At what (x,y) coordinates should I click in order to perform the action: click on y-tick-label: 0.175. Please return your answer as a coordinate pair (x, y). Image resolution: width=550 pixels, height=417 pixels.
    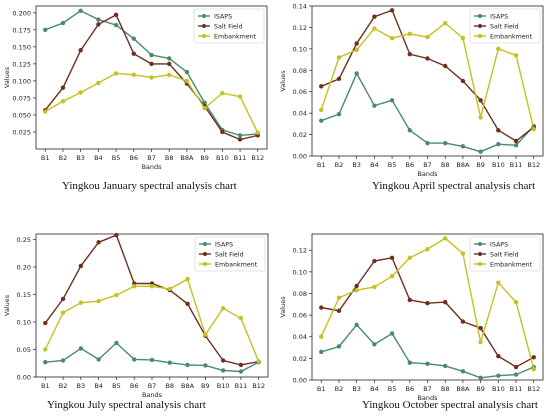
    Looking at the image, I should click on (21, 30).